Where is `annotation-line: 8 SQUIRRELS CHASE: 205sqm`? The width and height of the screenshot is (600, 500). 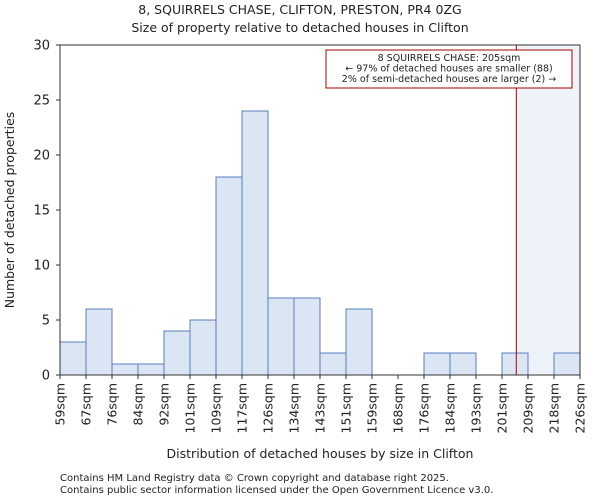
annotation-line: 8 SQUIRRELS CHASE: 205sqm is located at coordinates (449, 58).